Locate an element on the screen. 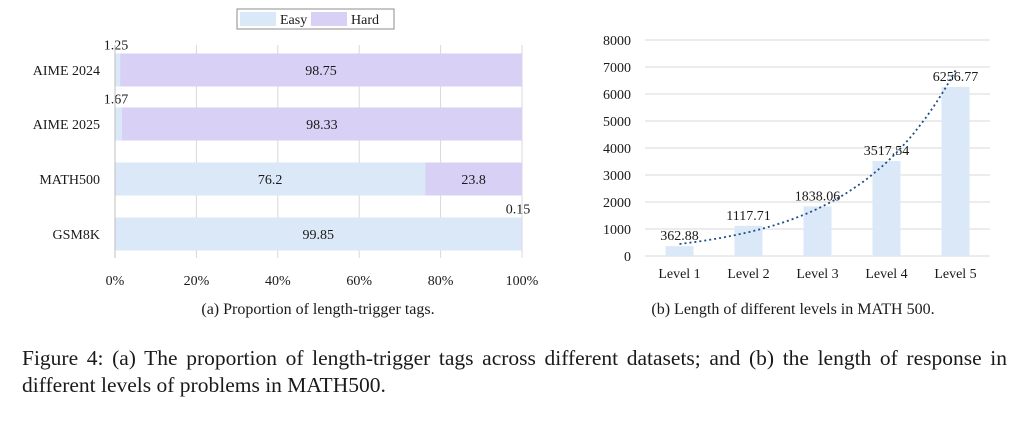 The height and width of the screenshot is (426, 1025). b-y-tick-label: 3000 is located at coordinates (617, 176).